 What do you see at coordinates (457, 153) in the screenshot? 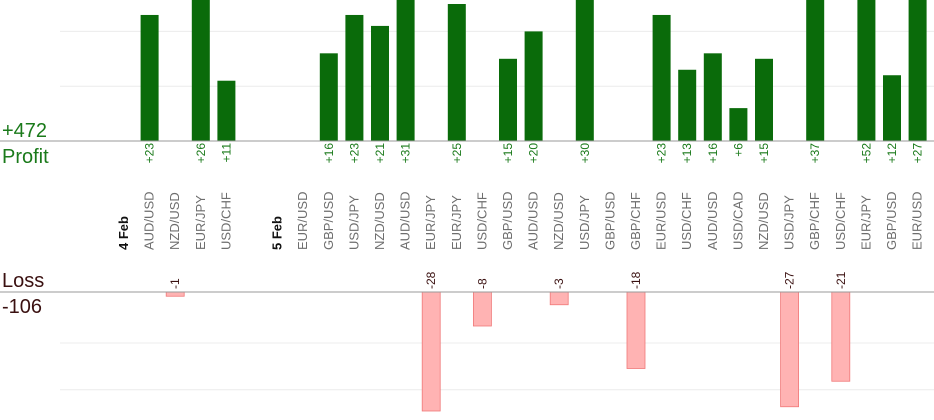
I see `profit-value-label-13: +25` at bounding box center [457, 153].